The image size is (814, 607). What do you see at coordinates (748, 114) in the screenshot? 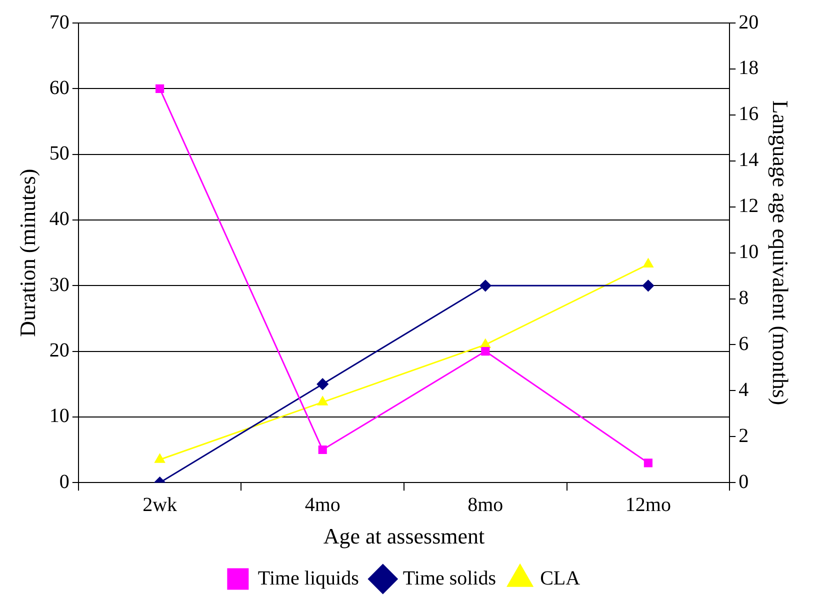
I see `y2-tick-label: 16` at bounding box center [748, 114].